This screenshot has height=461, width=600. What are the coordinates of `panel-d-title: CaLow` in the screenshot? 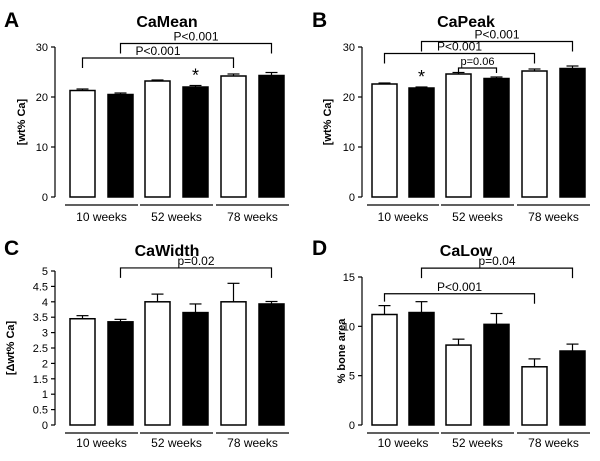 It's located at (466, 251).